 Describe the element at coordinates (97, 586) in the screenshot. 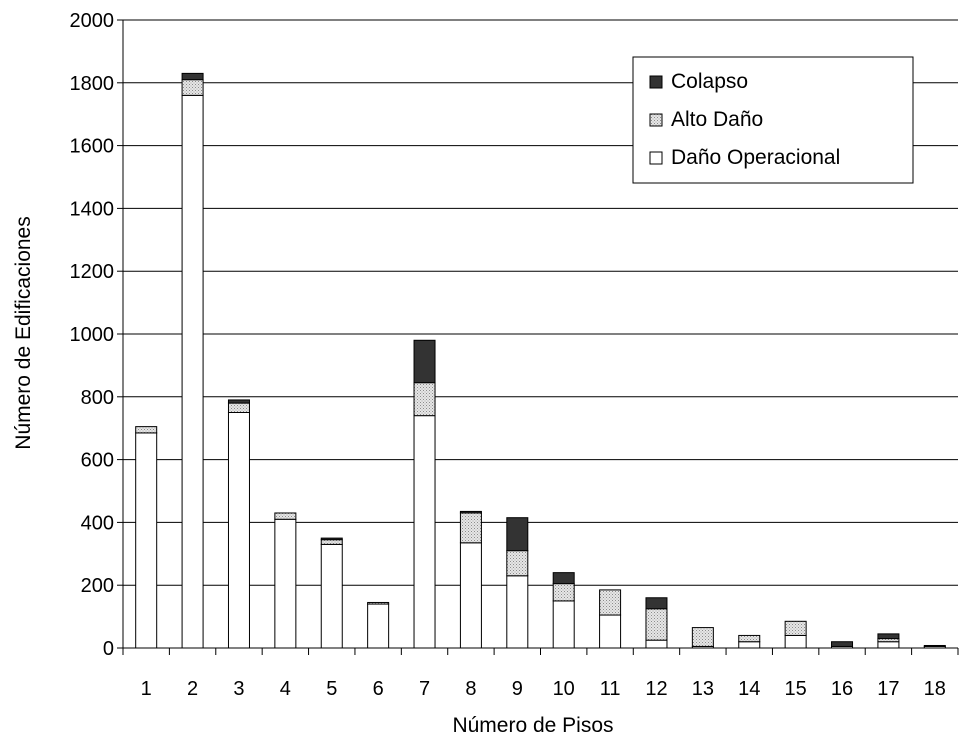

I see `y-tick-label: 200` at that location.